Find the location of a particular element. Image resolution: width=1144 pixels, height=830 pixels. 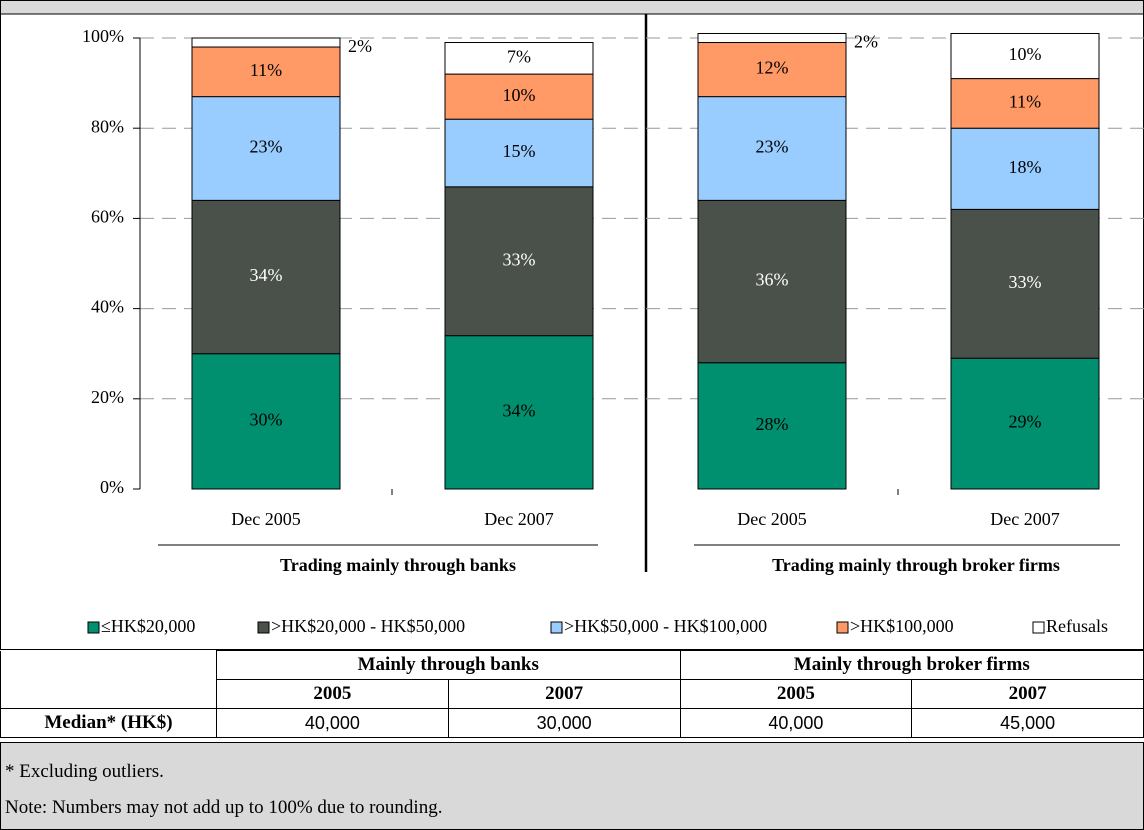

data-label: 28% is located at coordinates (772, 424).